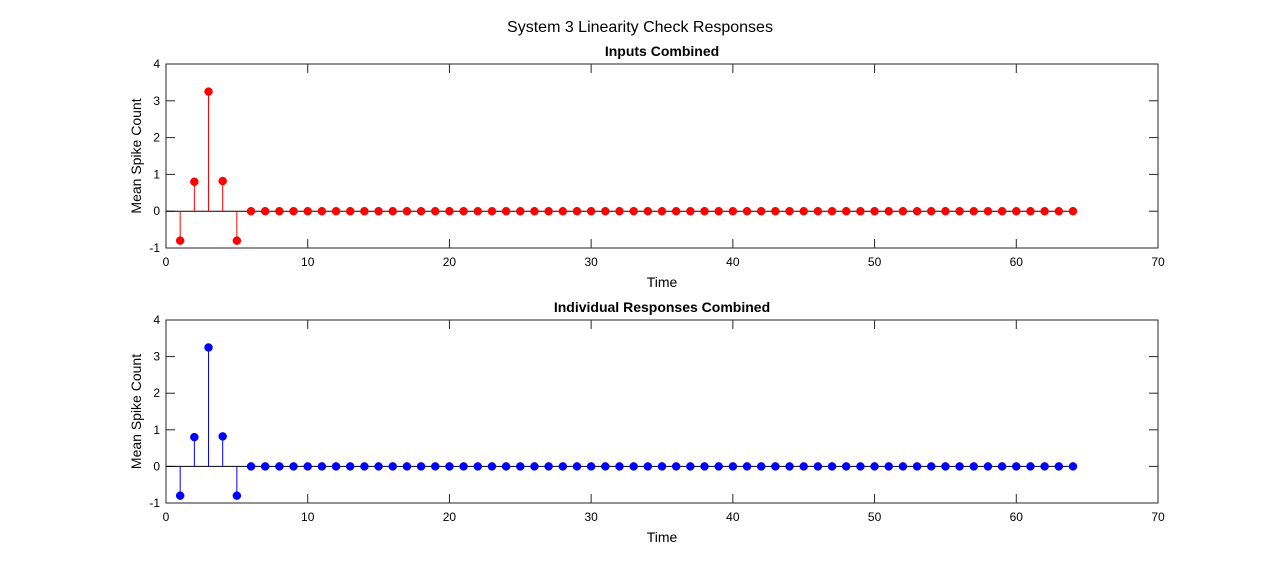 This screenshot has width=1280, height=563. What do you see at coordinates (136, 411) in the screenshot?
I see `y-axis-label: Mean Spike Count` at bounding box center [136, 411].